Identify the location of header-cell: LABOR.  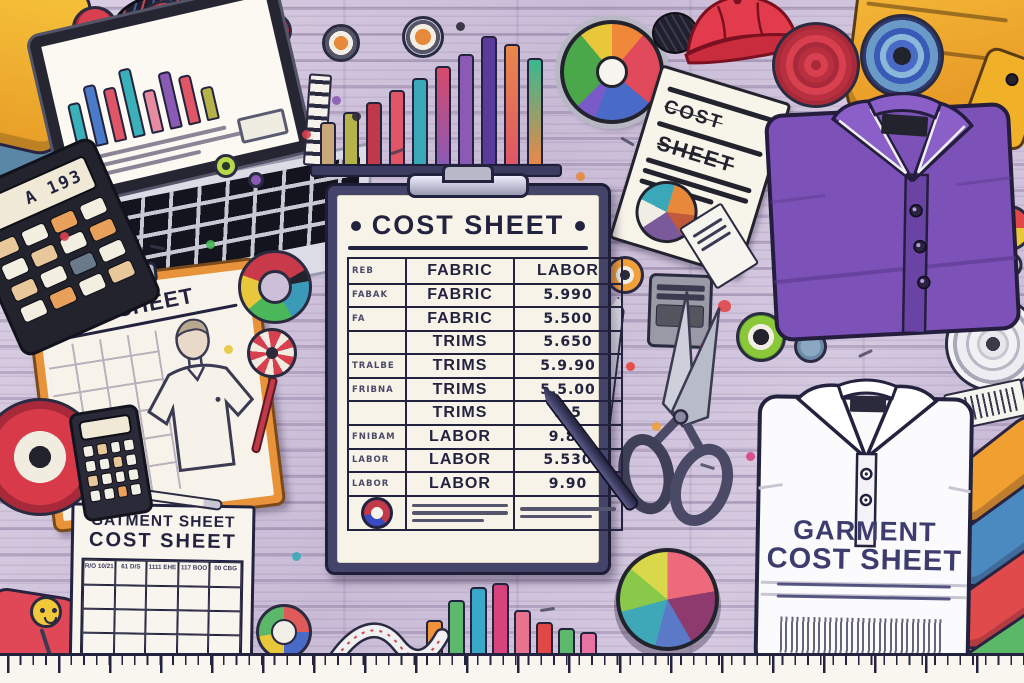
(568, 270).